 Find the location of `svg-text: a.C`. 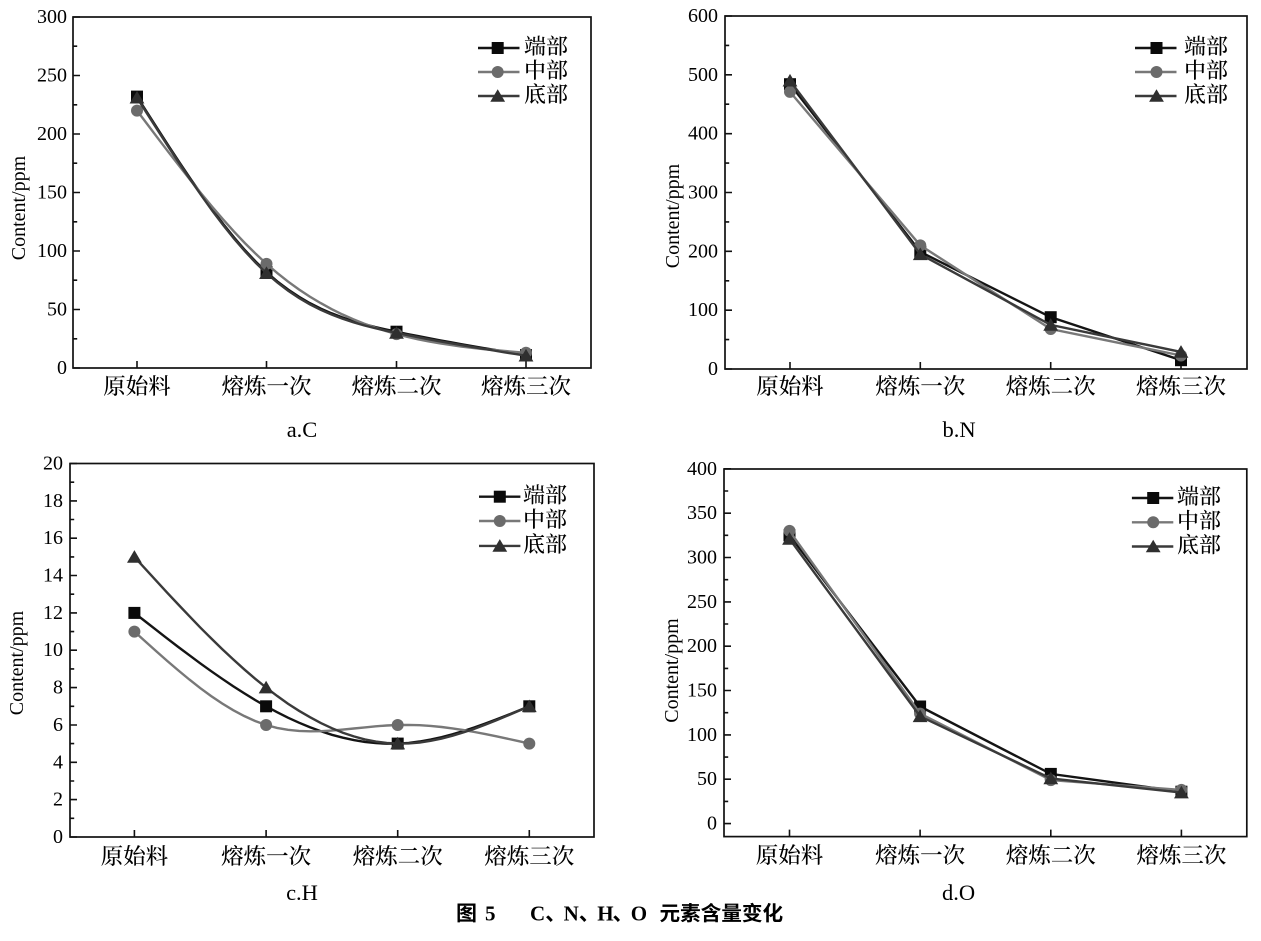

svg-text: a.C is located at coordinates (302, 429).